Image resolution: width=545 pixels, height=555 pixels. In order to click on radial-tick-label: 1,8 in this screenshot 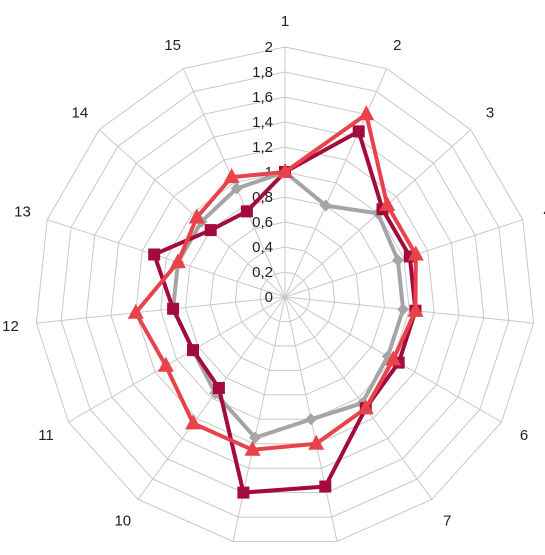, I will do `click(262, 72)`.